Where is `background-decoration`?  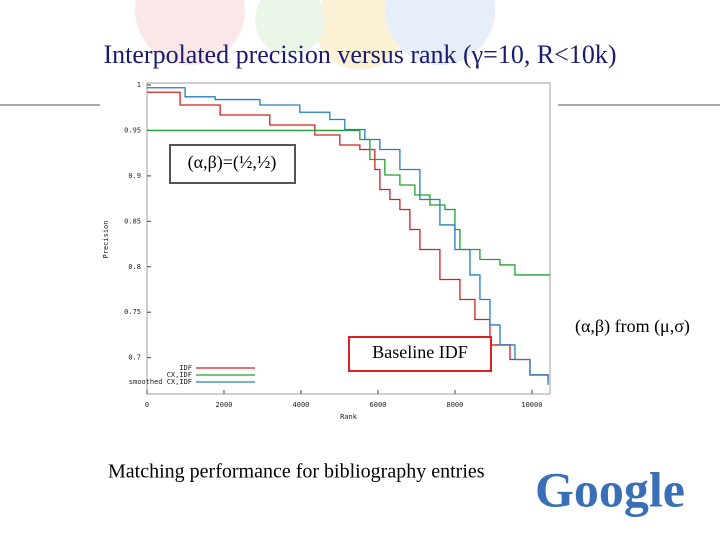 background-decoration is located at coordinates (315, 35).